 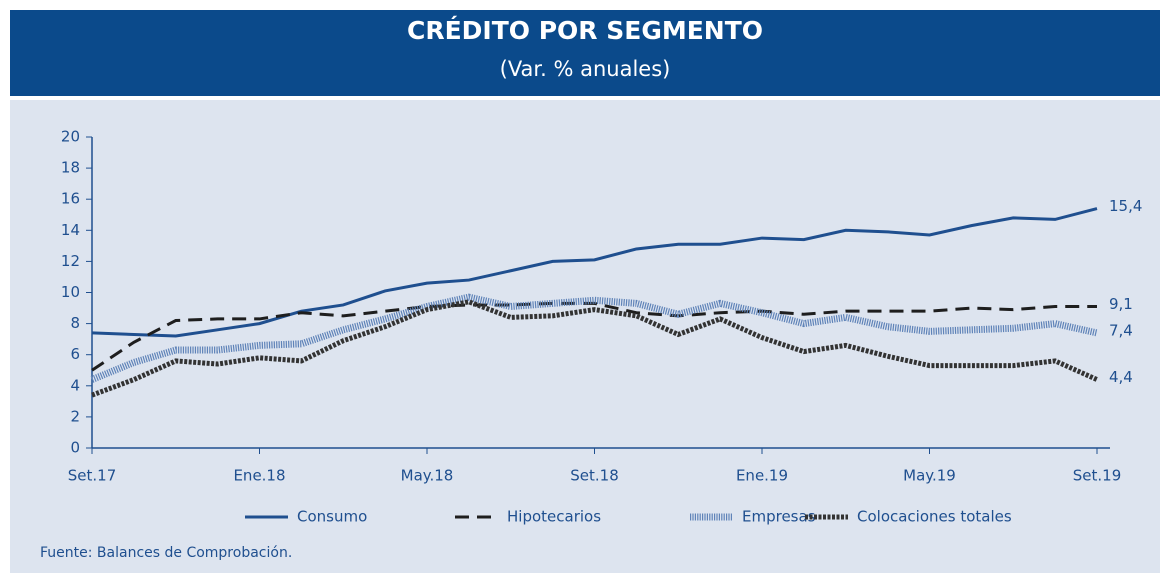 I want to click on legend-label: Consumo, so click(x=332, y=517).